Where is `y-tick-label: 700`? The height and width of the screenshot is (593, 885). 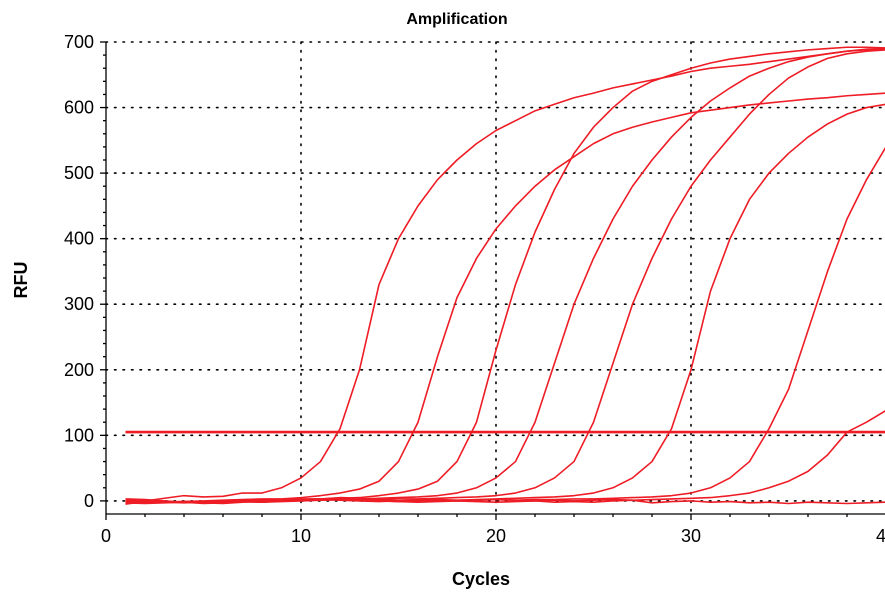
y-tick-label: 700 is located at coordinates (79, 42).